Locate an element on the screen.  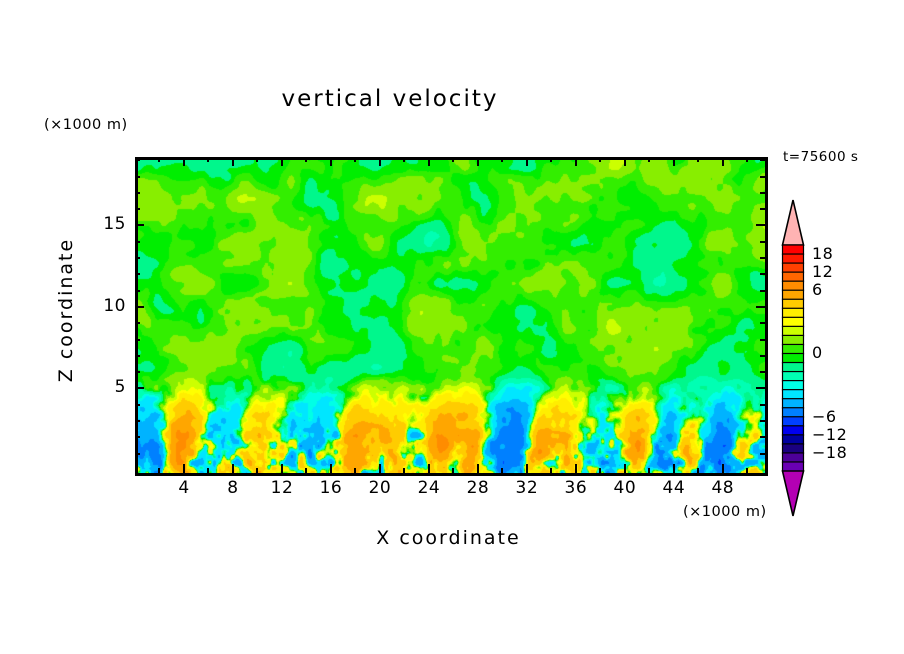
y-tick-label: 5 is located at coordinates (120, 387).